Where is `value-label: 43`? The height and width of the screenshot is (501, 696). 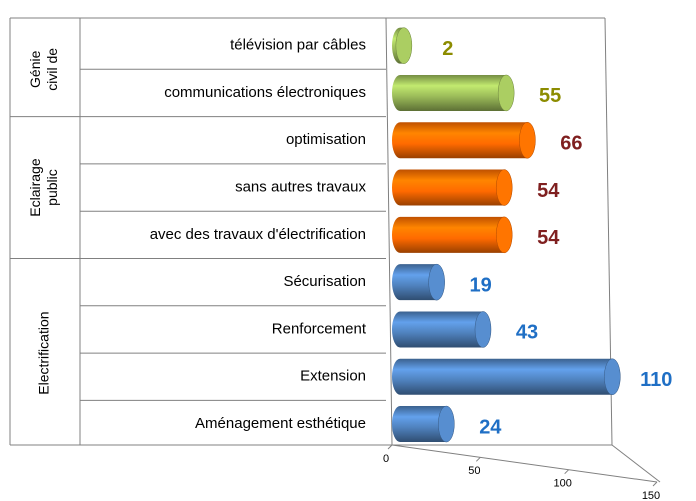 value-label: 43 is located at coordinates (527, 333).